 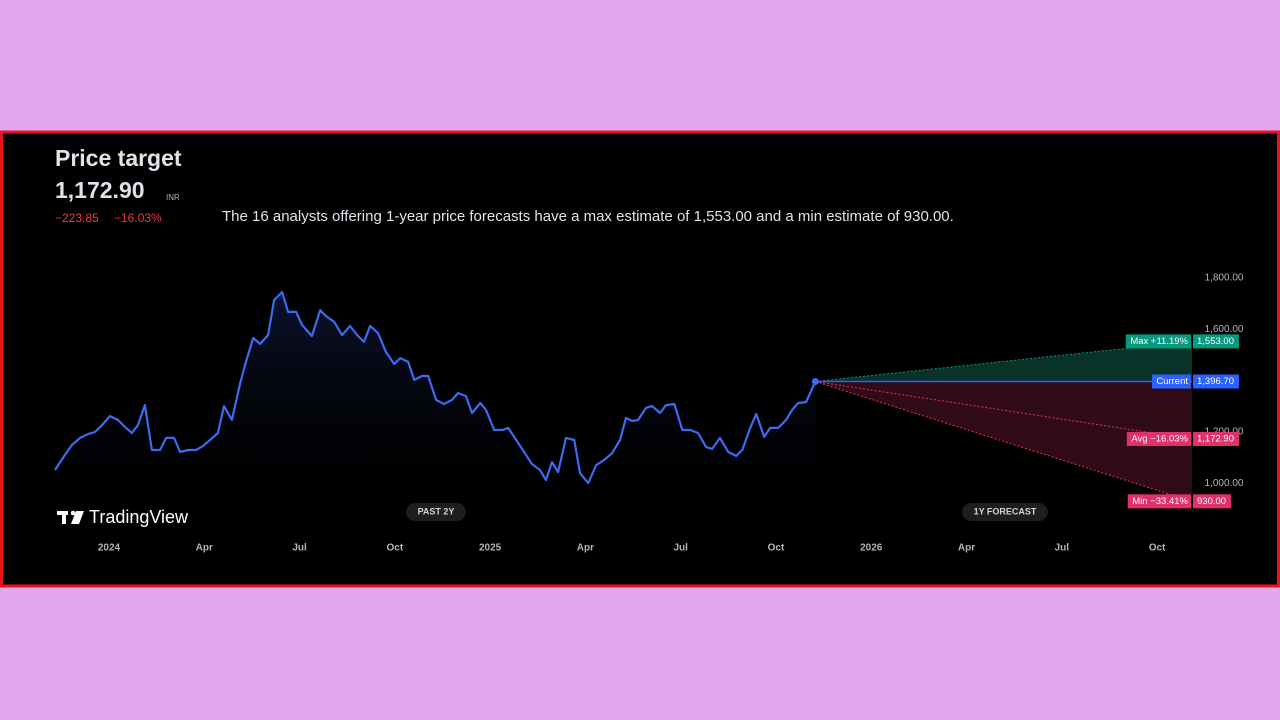 What do you see at coordinates (173, 197) in the screenshot?
I see `currency: INR` at bounding box center [173, 197].